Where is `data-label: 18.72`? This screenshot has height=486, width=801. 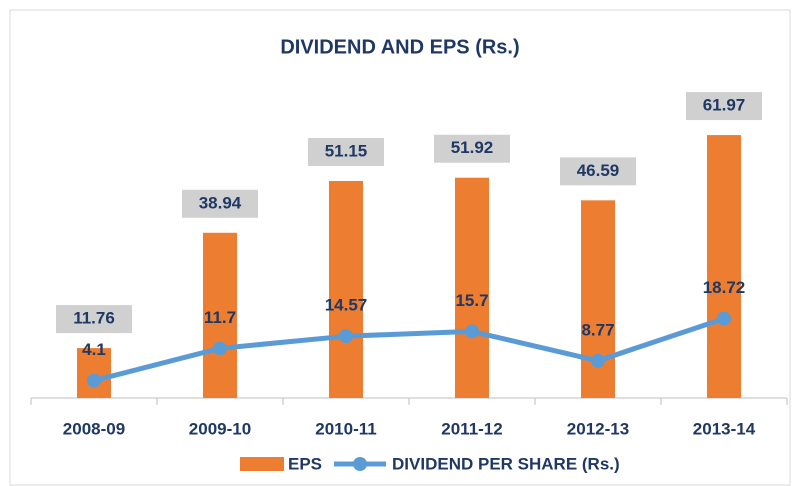
data-label: 18.72 is located at coordinates (724, 287).